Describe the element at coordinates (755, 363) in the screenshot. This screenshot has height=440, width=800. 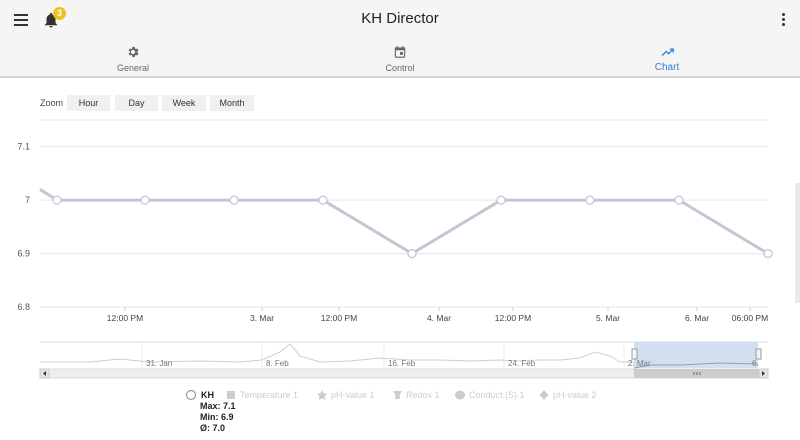
I see `navigator-date-label: 6.` at that location.